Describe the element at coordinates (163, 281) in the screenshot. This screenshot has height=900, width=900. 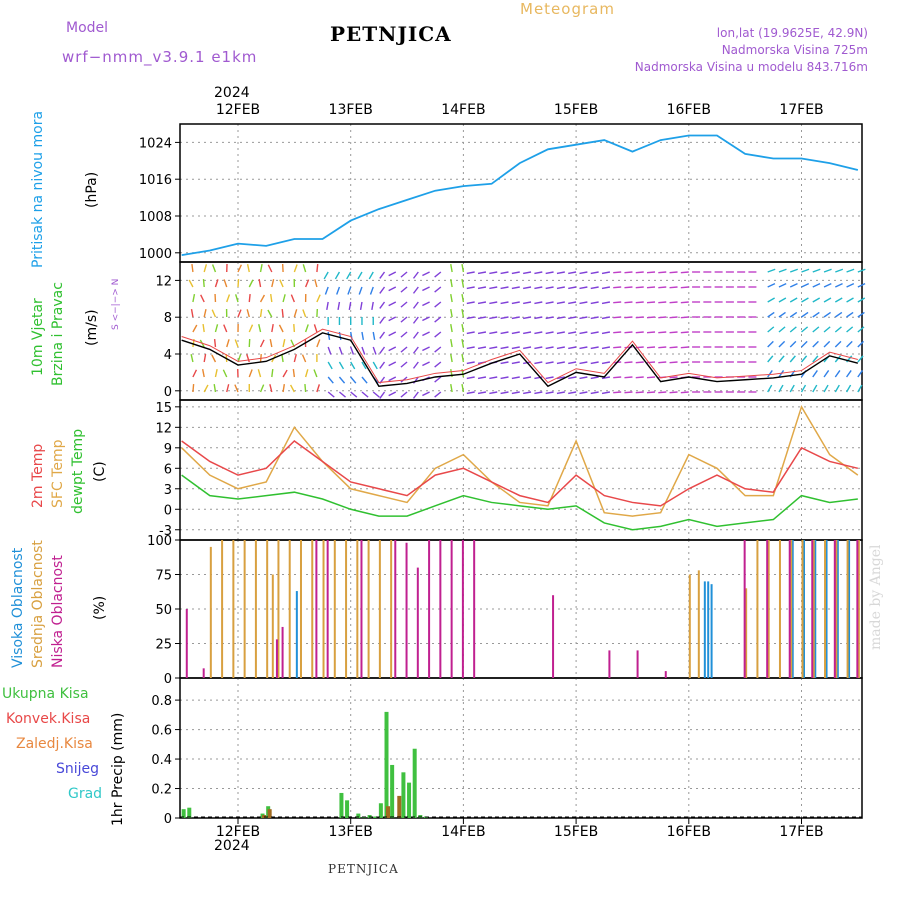
I see `y-tick-label: 12` at that location.